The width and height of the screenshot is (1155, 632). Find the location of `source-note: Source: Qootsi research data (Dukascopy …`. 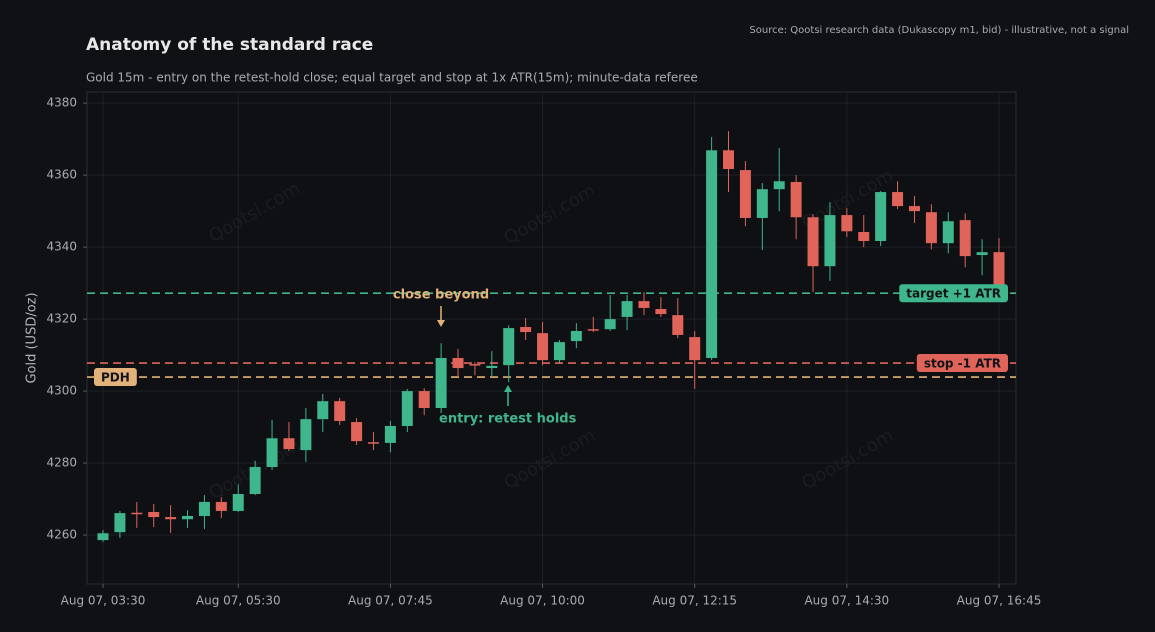

source-note: Source: Qootsi research data (Dukascopy … is located at coordinates (939, 30).